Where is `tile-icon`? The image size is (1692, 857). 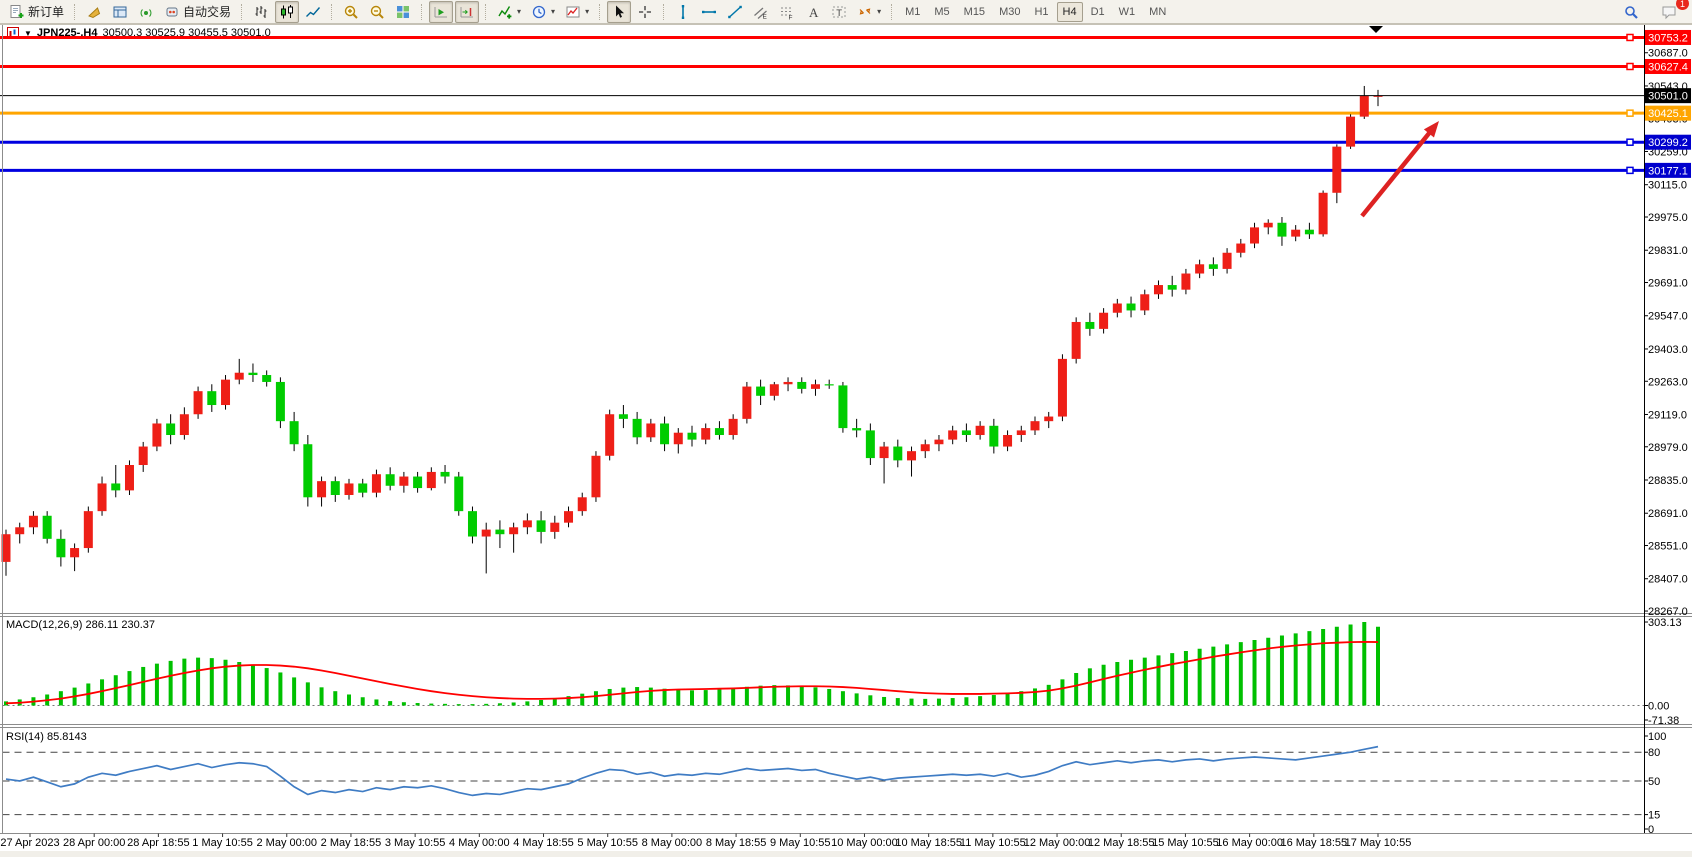
tile-icon is located at coordinates (403, 12).